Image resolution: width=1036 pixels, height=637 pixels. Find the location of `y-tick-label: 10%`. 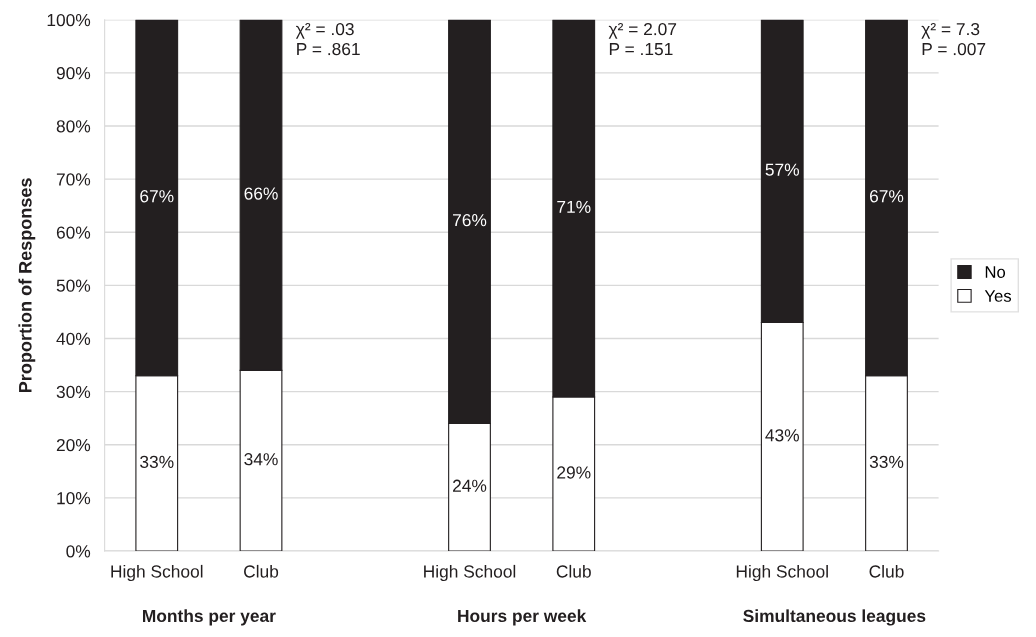

y-tick-label: 10% is located at coordinates (74, 498).